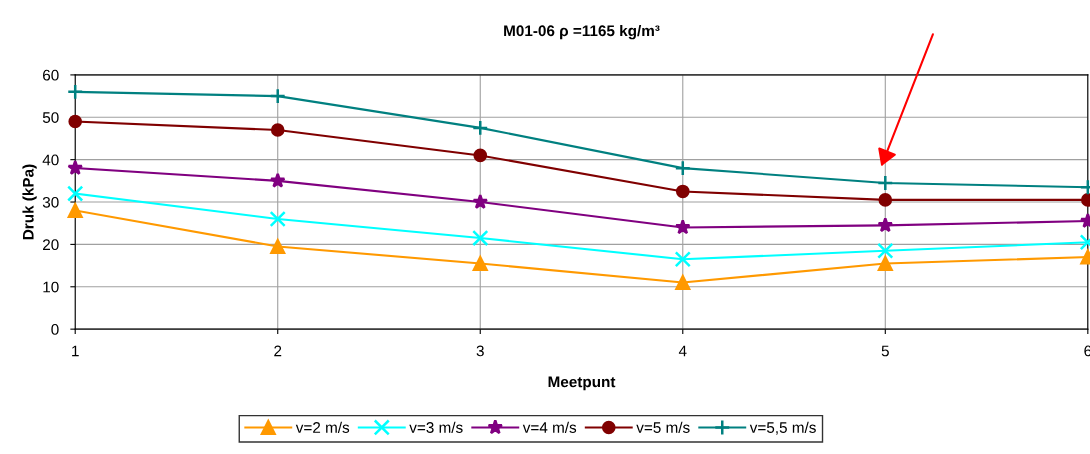  What do you see at coordinates (322, 427) in the screenshot?
I see `legend-label: v=2 m/s` at bounding box center [322, 427].